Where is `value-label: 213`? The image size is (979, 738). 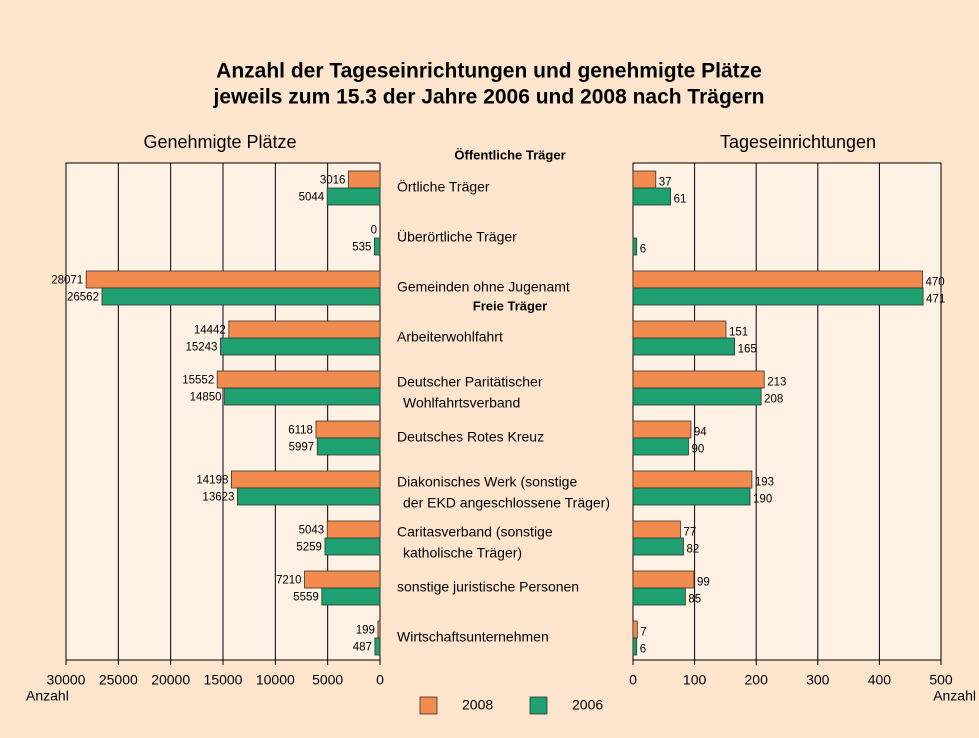
value-label: 213 is located at coordinates (776, 383).